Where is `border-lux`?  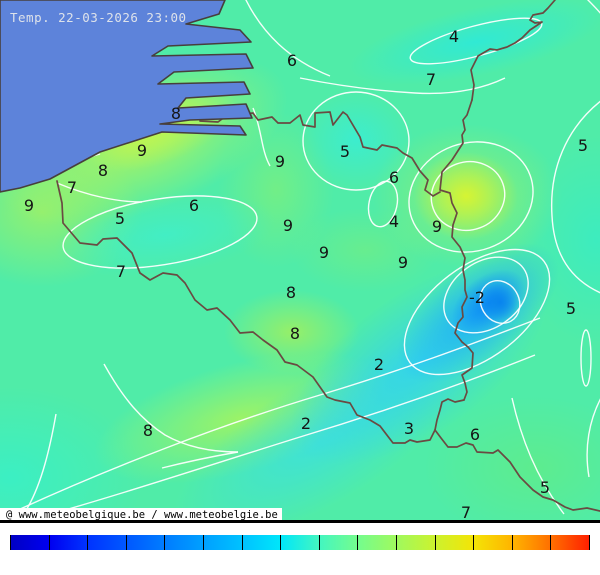 border-lux is located at coordinates (449, 414).